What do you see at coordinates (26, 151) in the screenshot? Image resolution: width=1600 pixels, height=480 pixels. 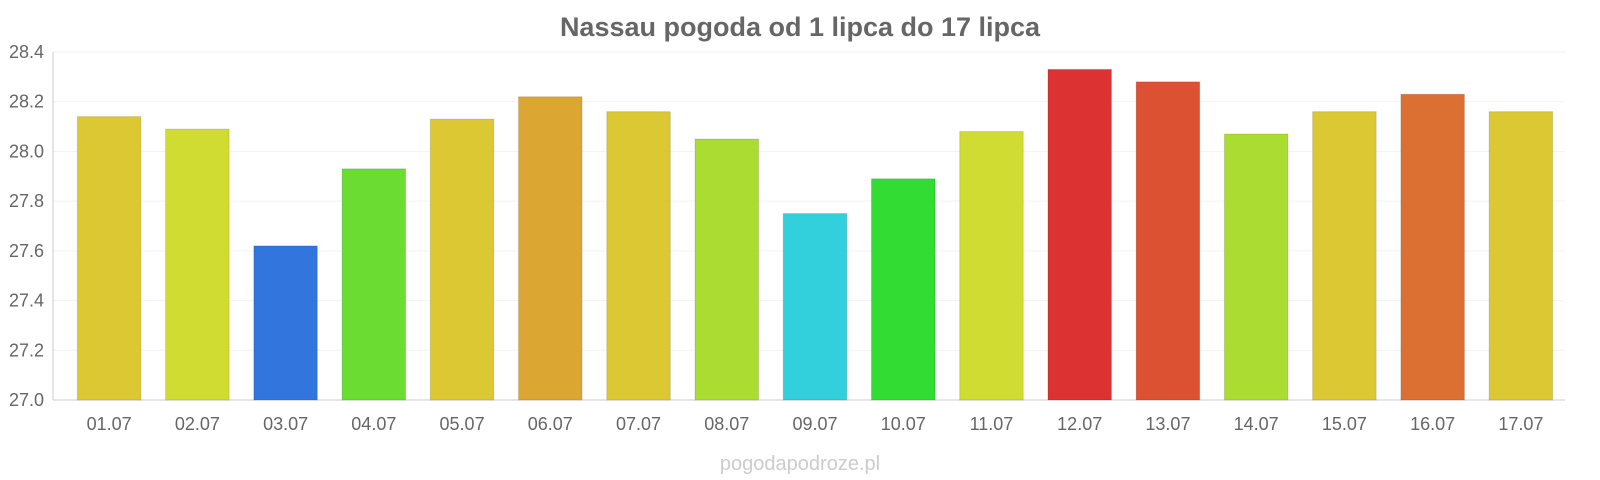 I see `y-tick-label: 28.0` at bounding box center [26, 151].